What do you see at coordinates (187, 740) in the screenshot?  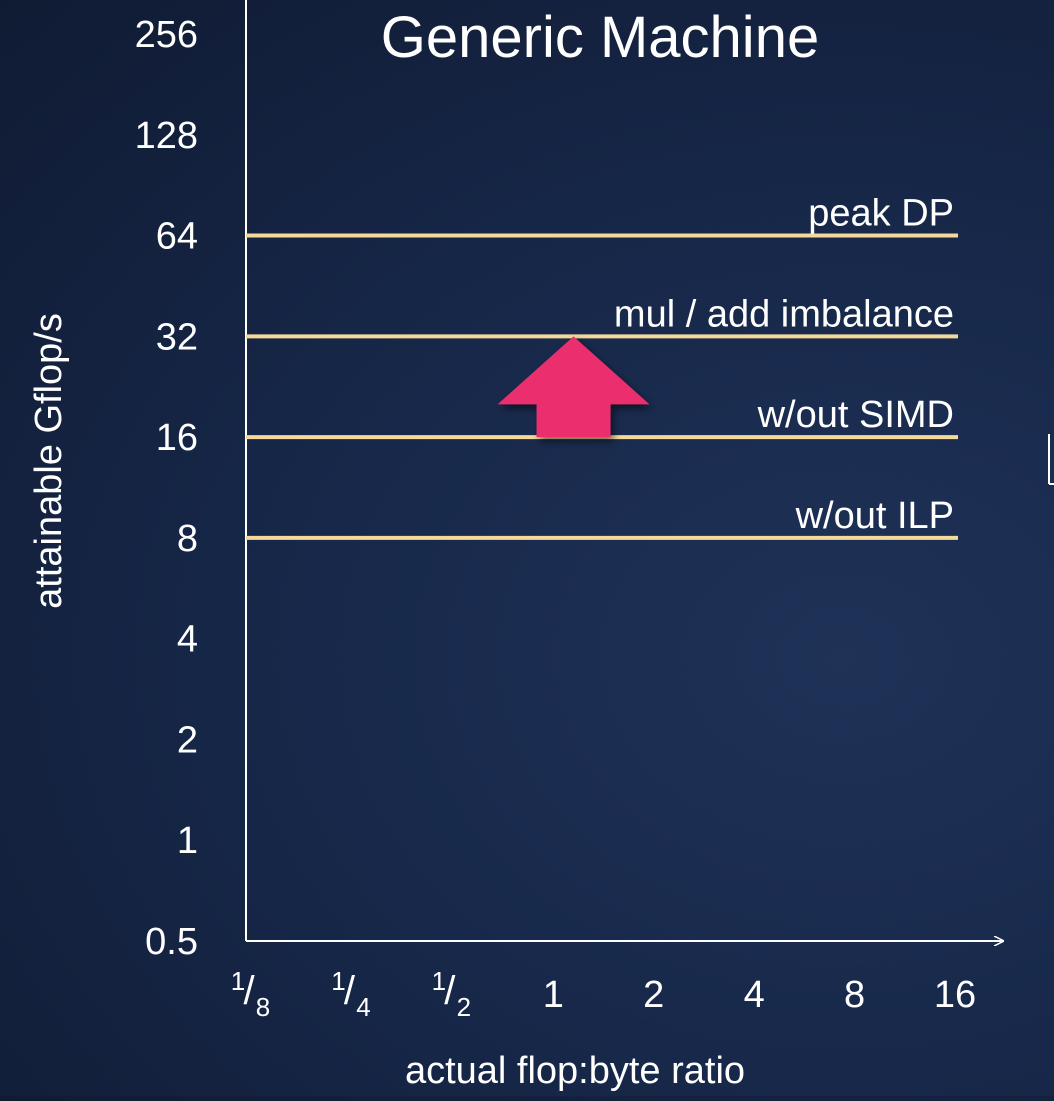 I see `y-tick-label: 2` at bounding box center [187, 740].